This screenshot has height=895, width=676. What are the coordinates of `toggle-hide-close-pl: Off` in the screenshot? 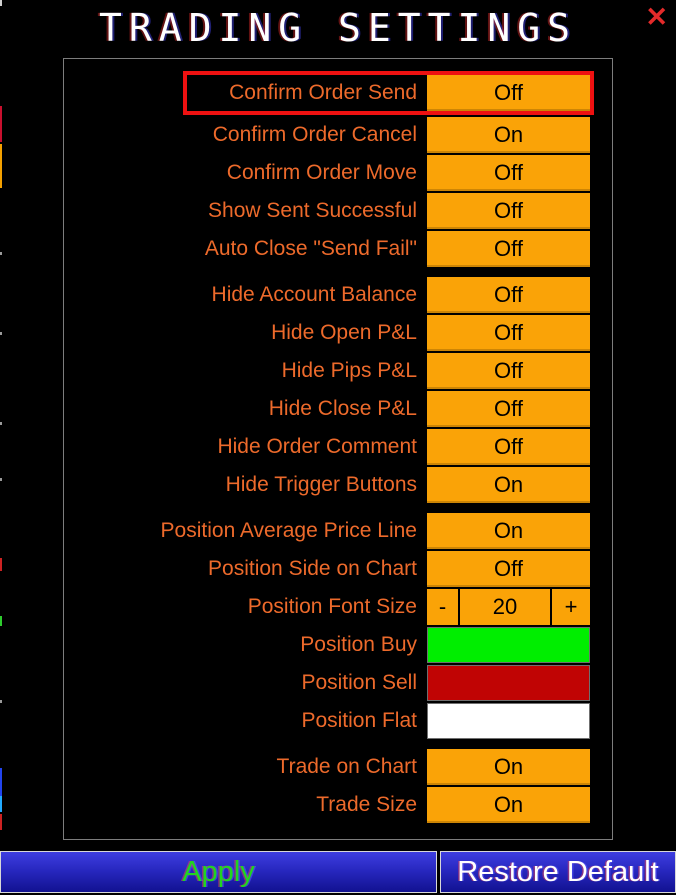 It's located at (508, 409).